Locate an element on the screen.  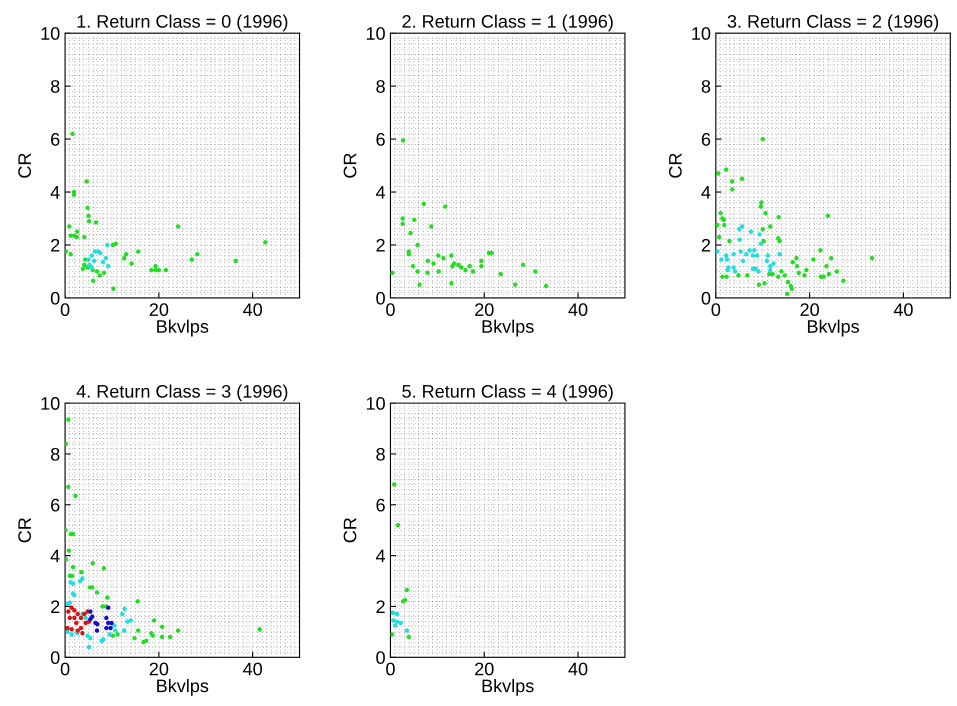
chart-title: 2. Return Class = 1 (1996) is located at coordinates (507, 23).